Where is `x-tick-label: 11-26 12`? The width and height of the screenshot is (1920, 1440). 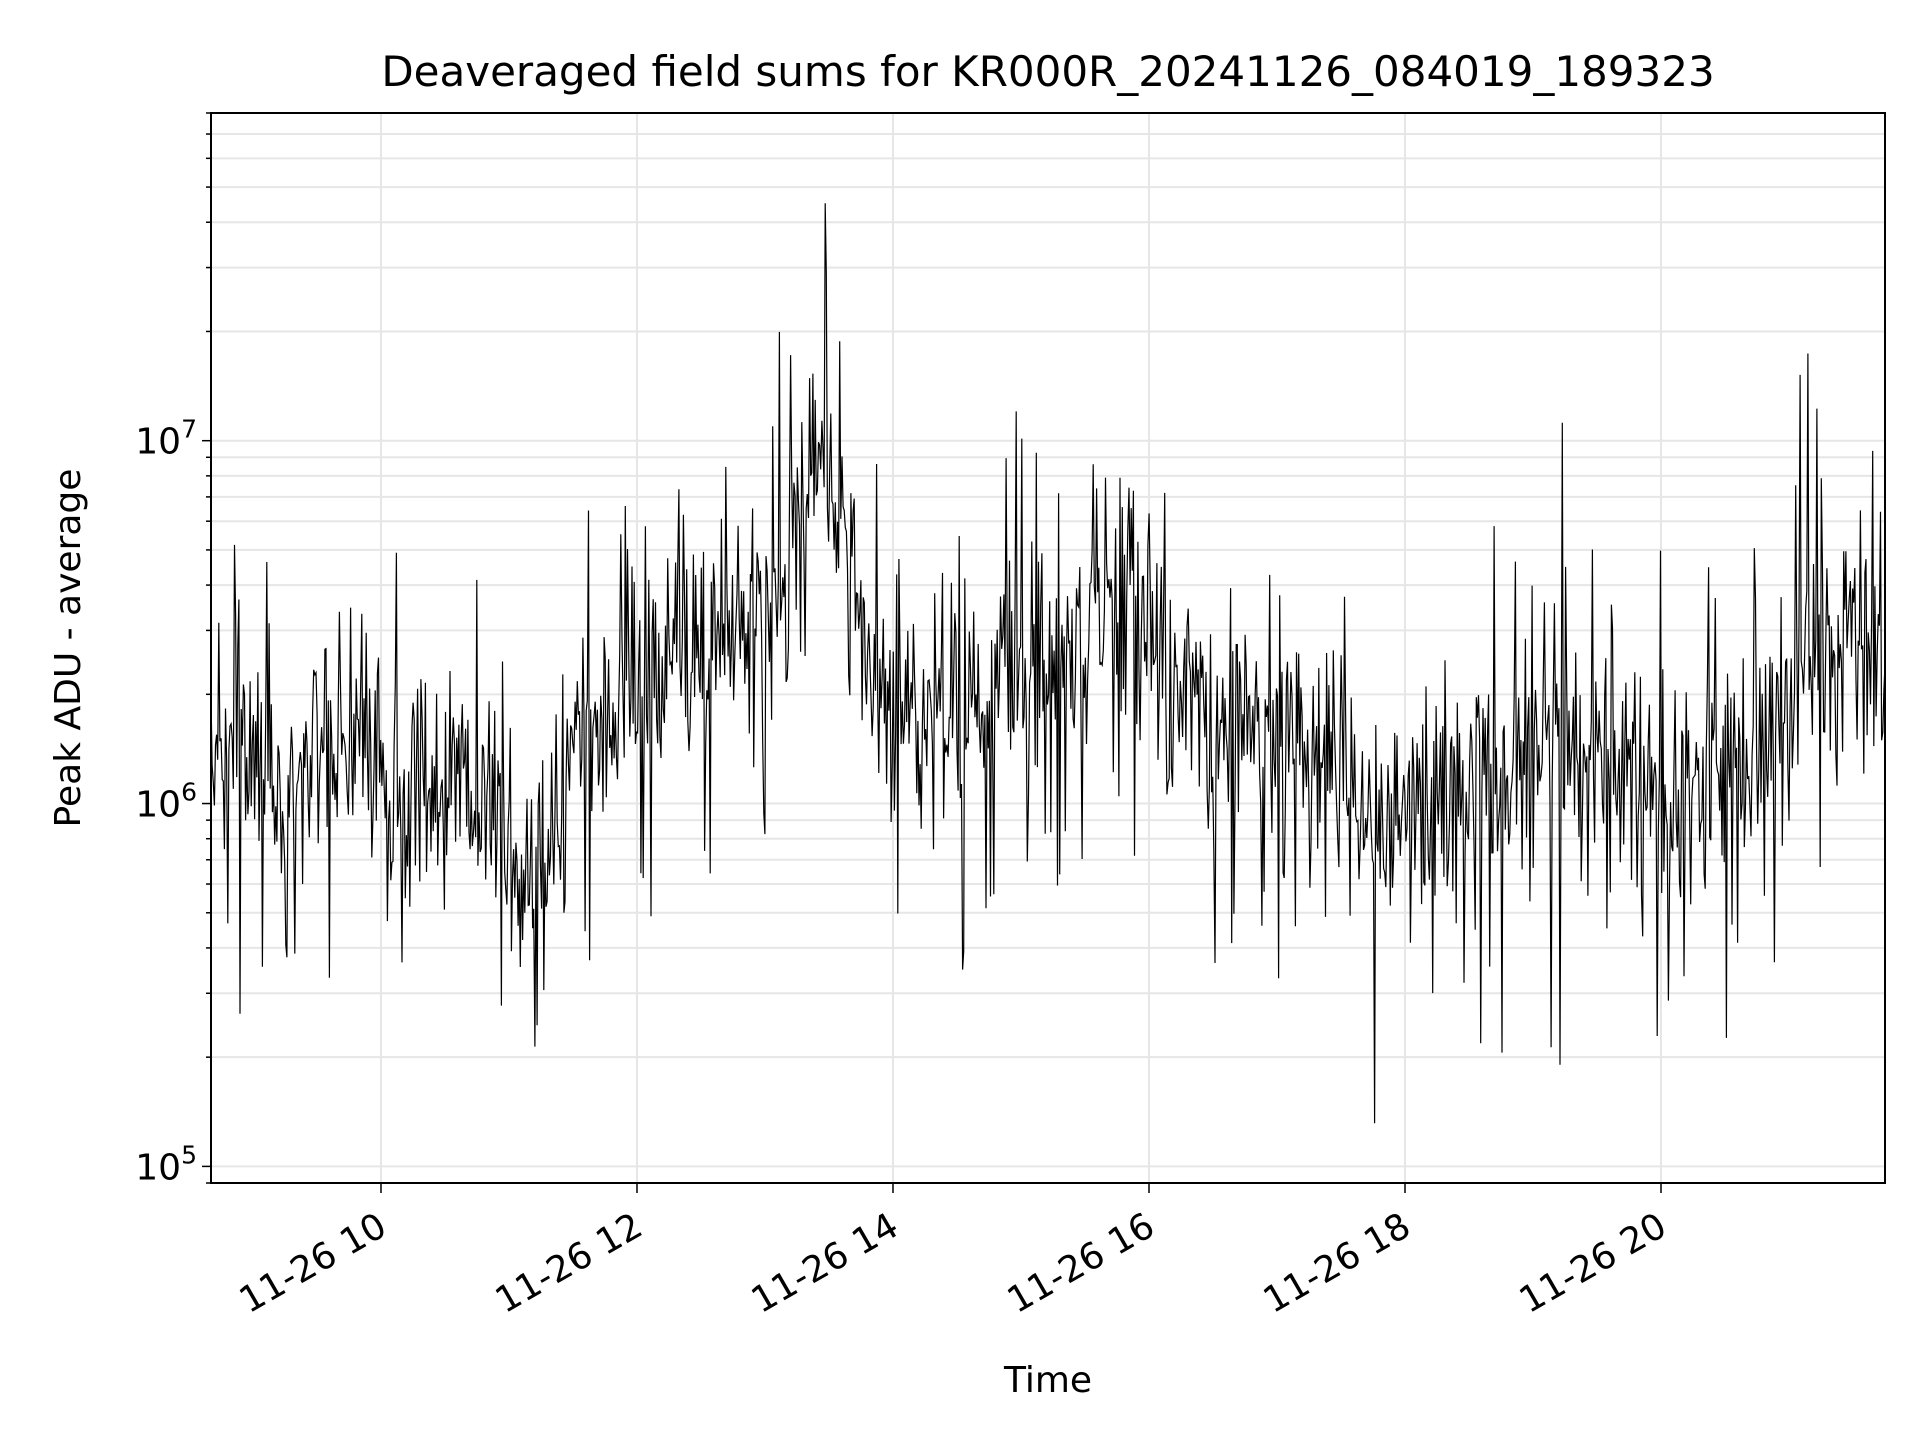
x-tick-label: 11-26 12 is located at coordinates (569, 1263).